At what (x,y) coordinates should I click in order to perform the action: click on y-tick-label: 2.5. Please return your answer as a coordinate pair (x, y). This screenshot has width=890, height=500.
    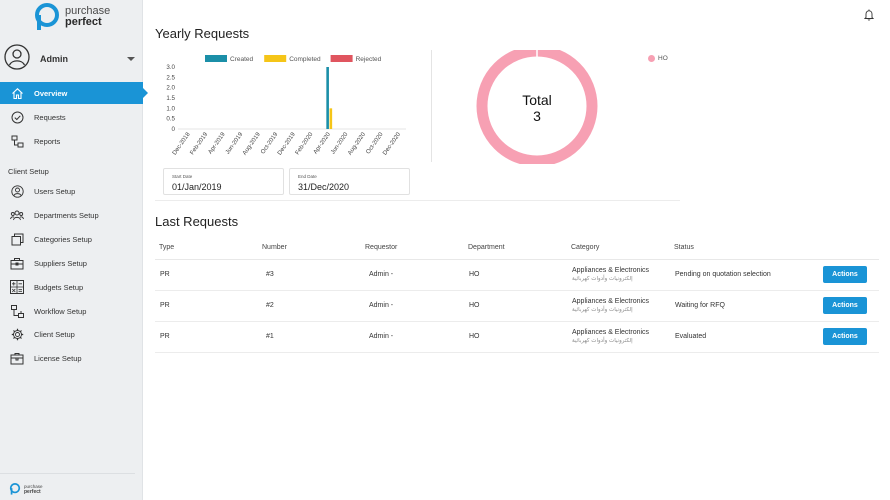
    Looking at the image, I should click on (170, 77).